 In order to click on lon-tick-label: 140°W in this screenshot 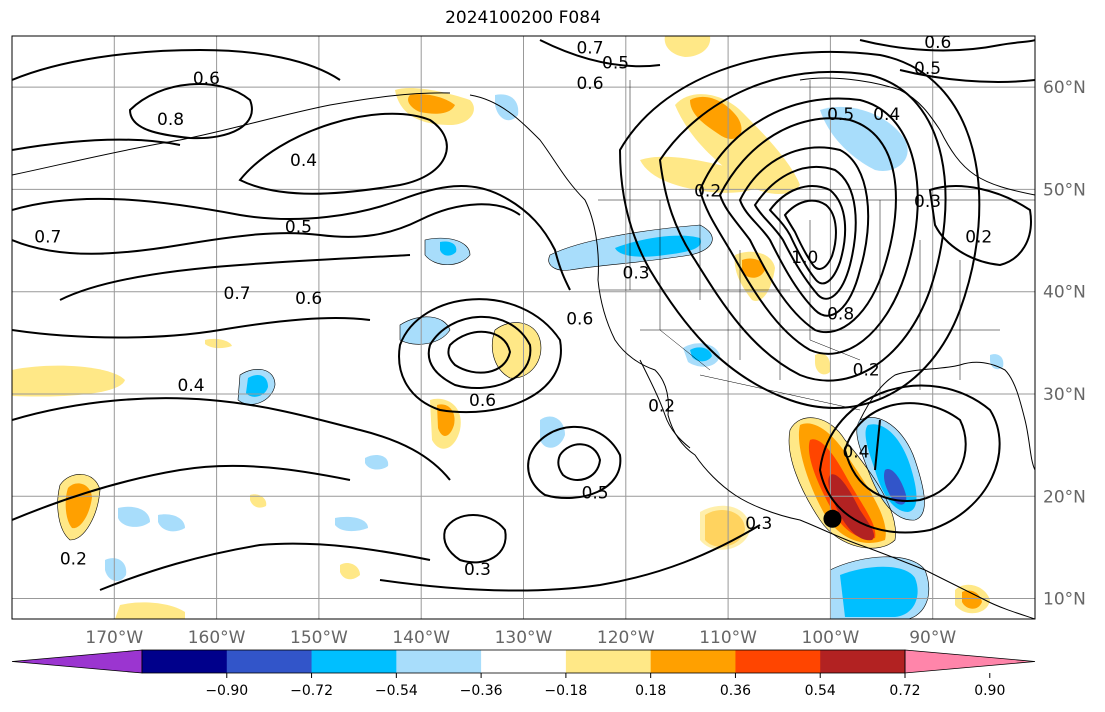, I will do `click(421, 638)`.